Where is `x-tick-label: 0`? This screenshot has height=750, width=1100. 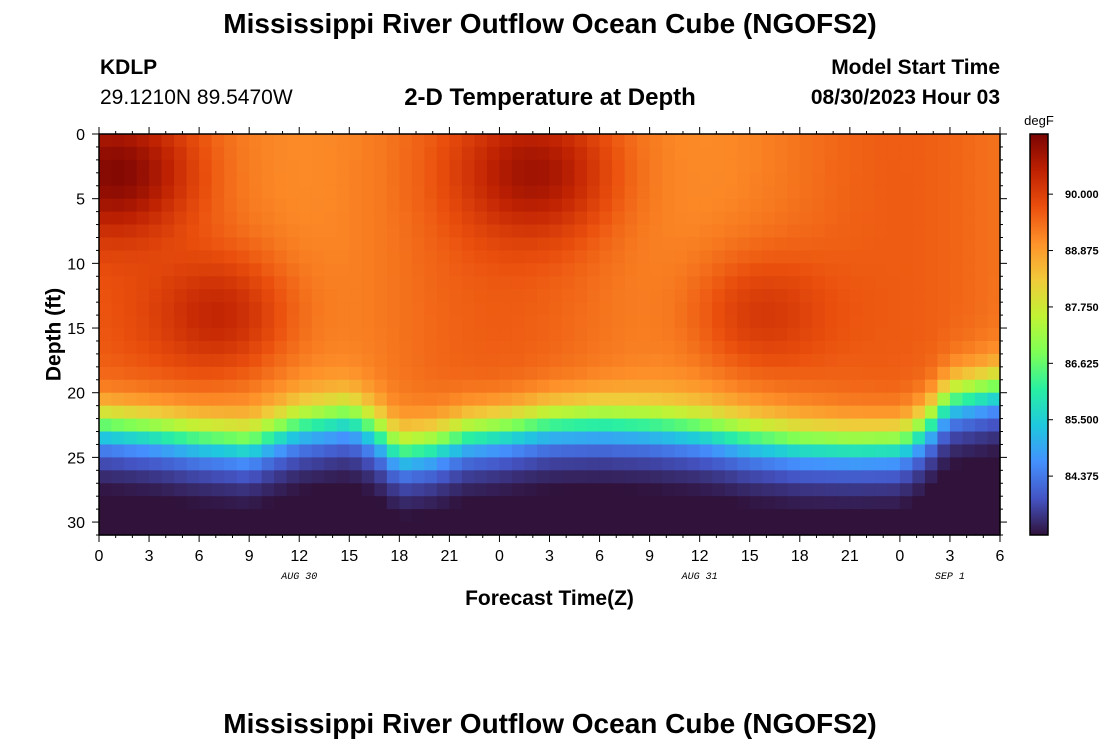
x-tick-label: 0 is located at coordinates (99, 556).